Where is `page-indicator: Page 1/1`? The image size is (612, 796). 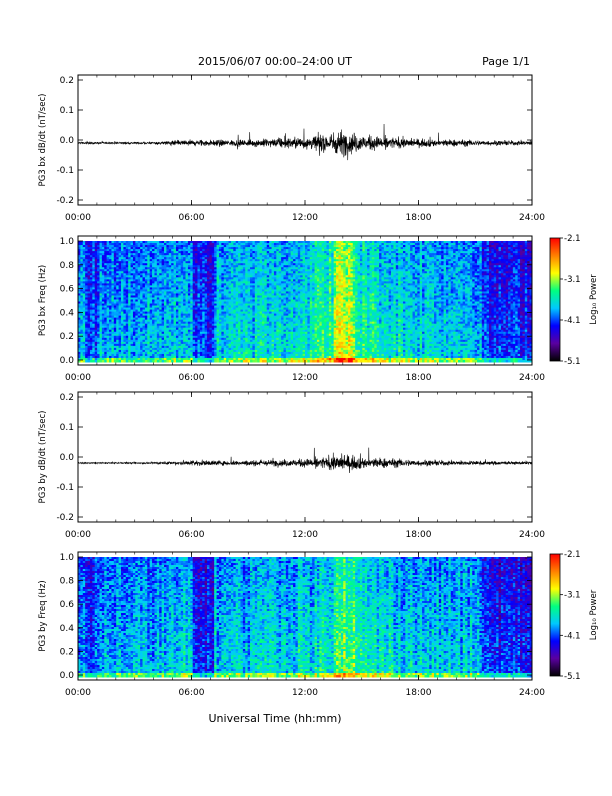 page-indicator: Page 1/1 is located at coordinates (506, 61).